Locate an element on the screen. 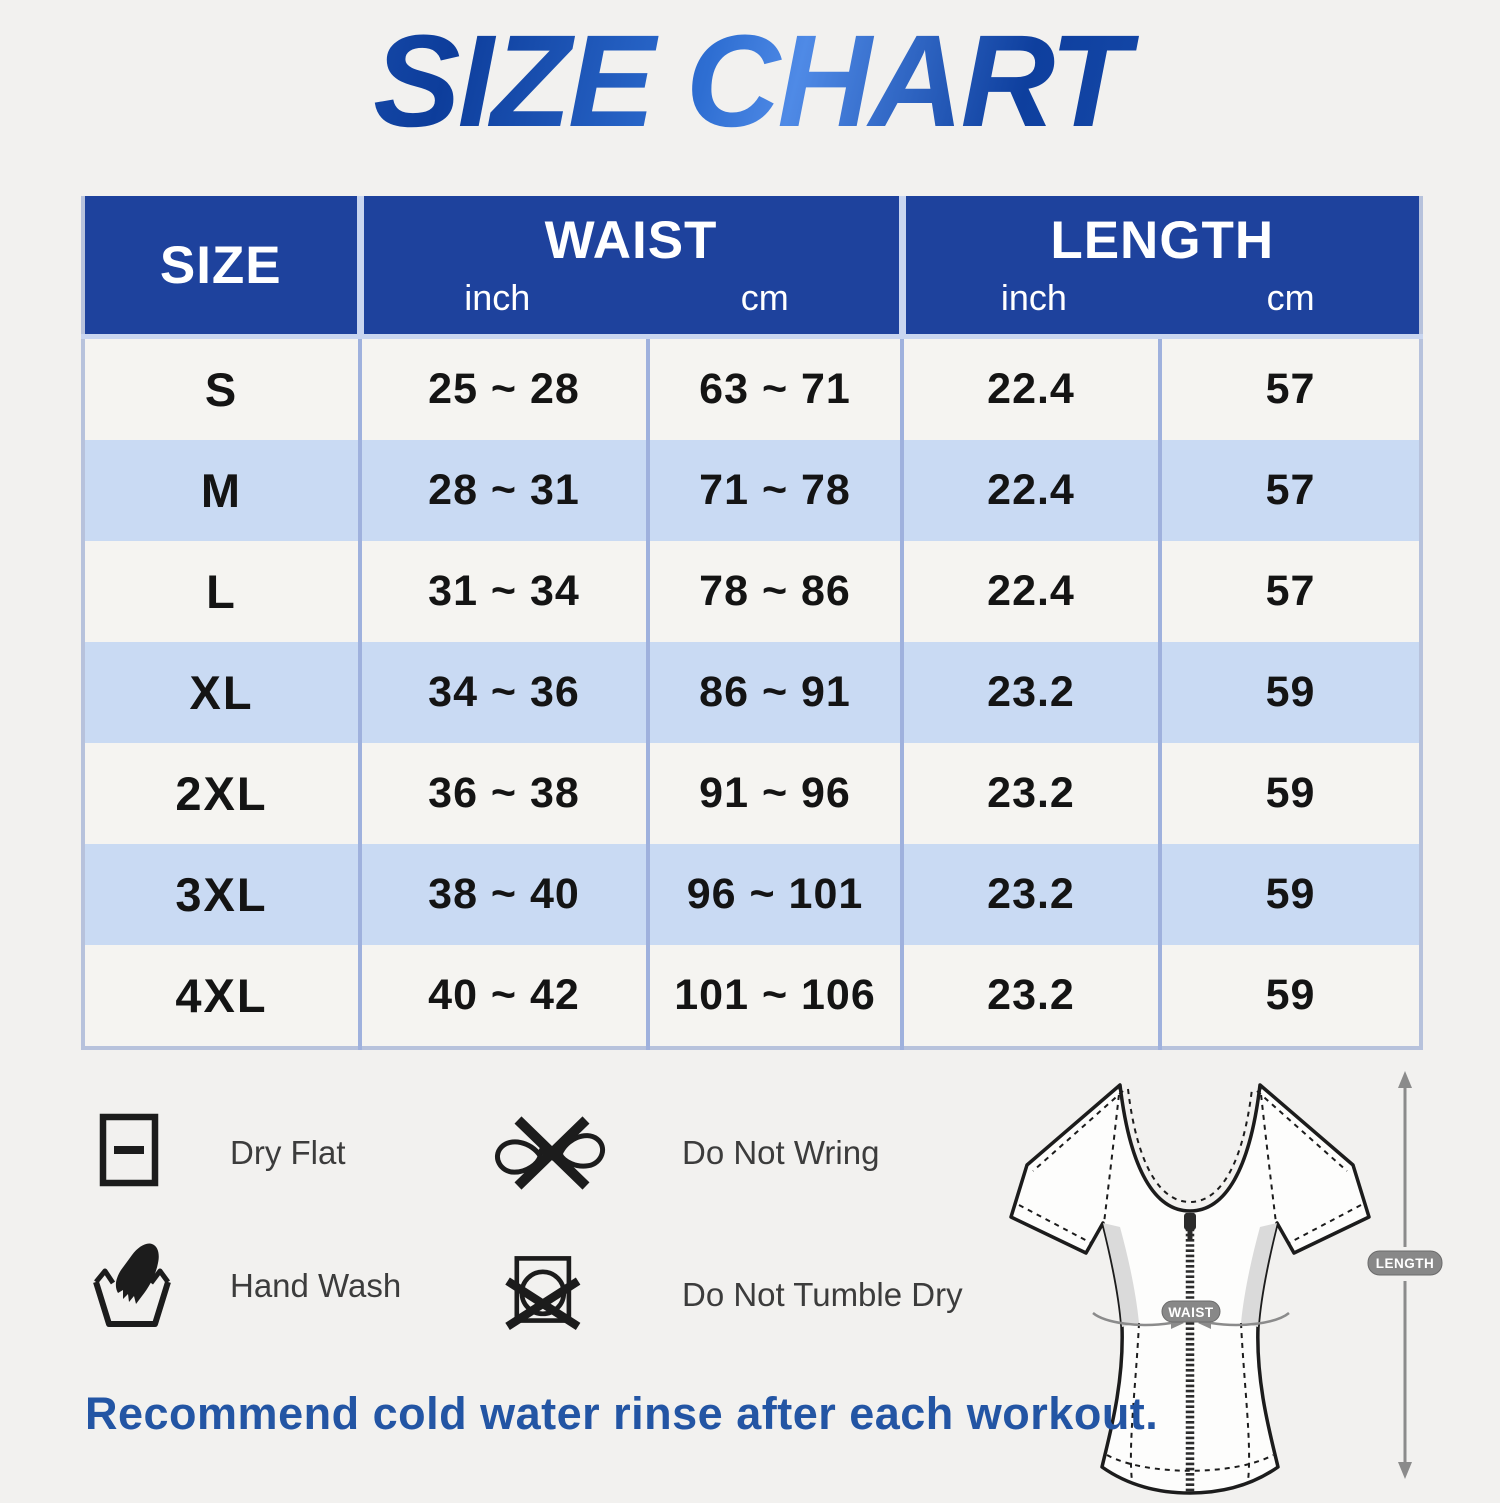 This screenshot has width=1500, height=1503. care-instruction-hand-wash: Hand Wash is located at coordinates (245, 1285).